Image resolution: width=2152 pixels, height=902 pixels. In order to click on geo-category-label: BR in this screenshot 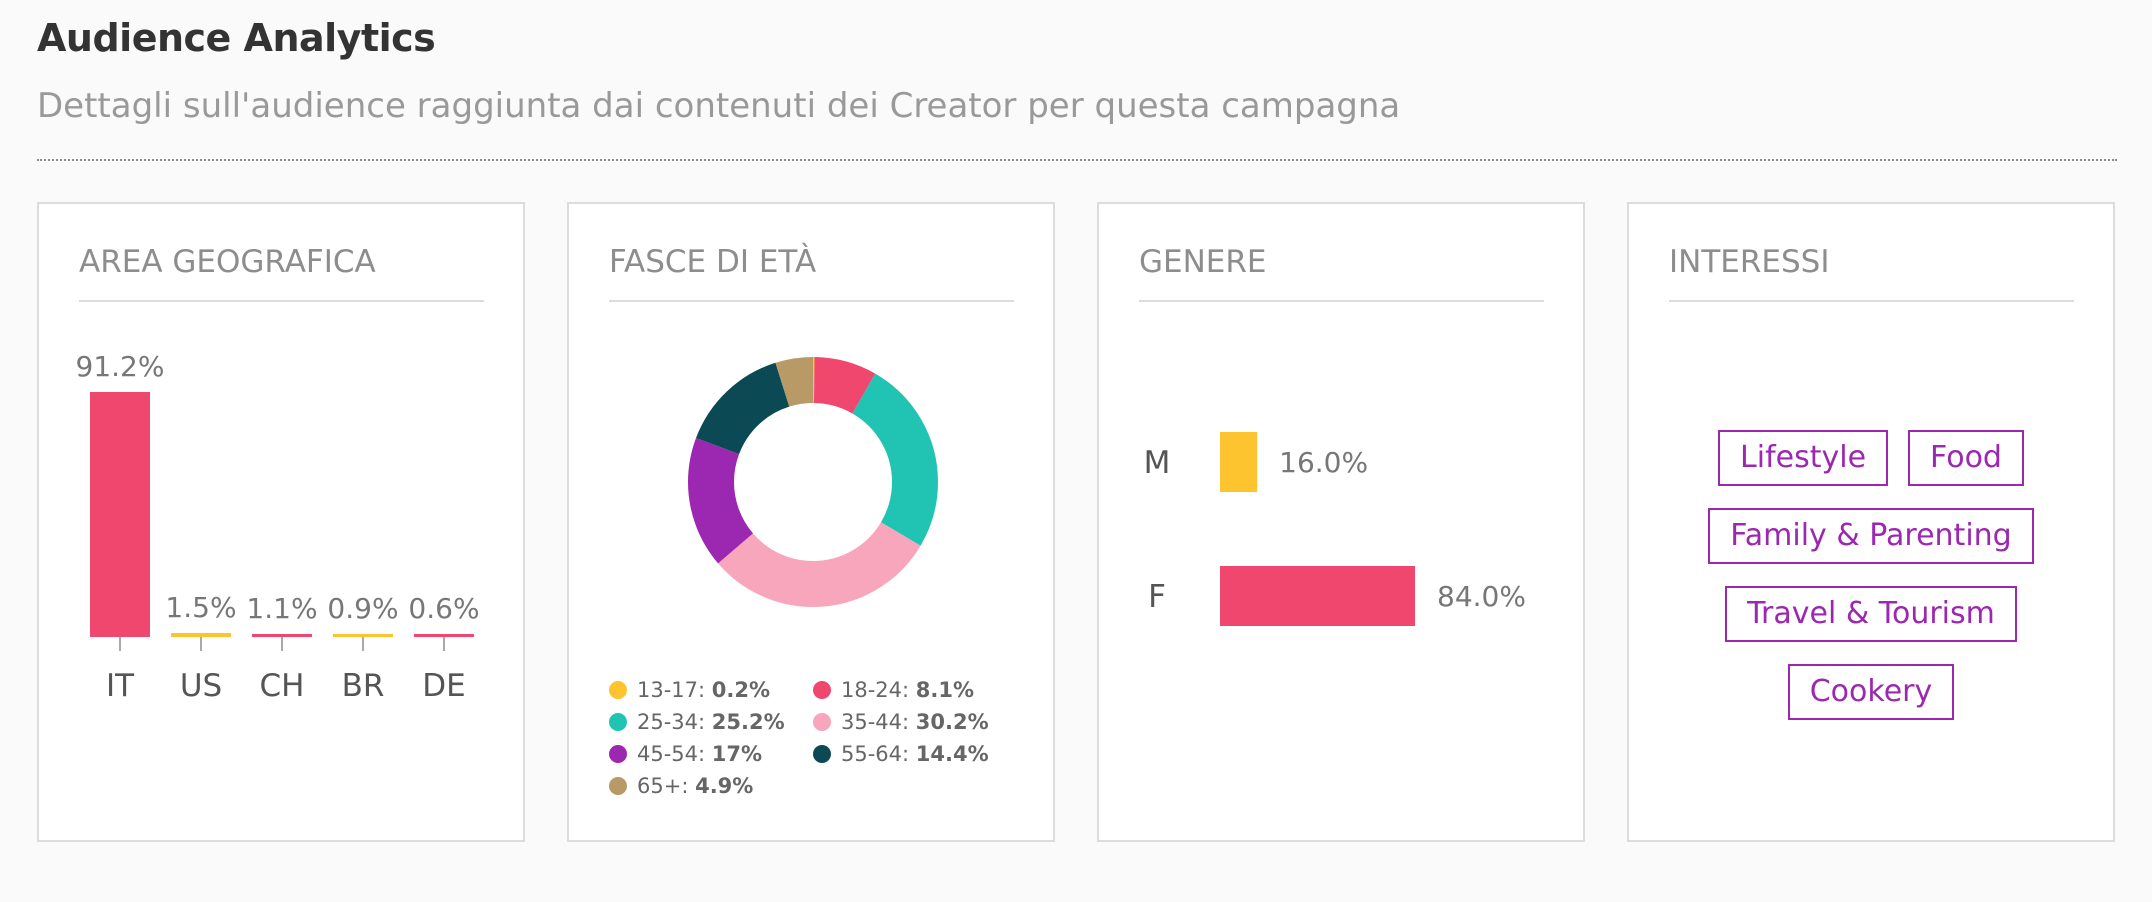, I will do `click(363, 686)`.